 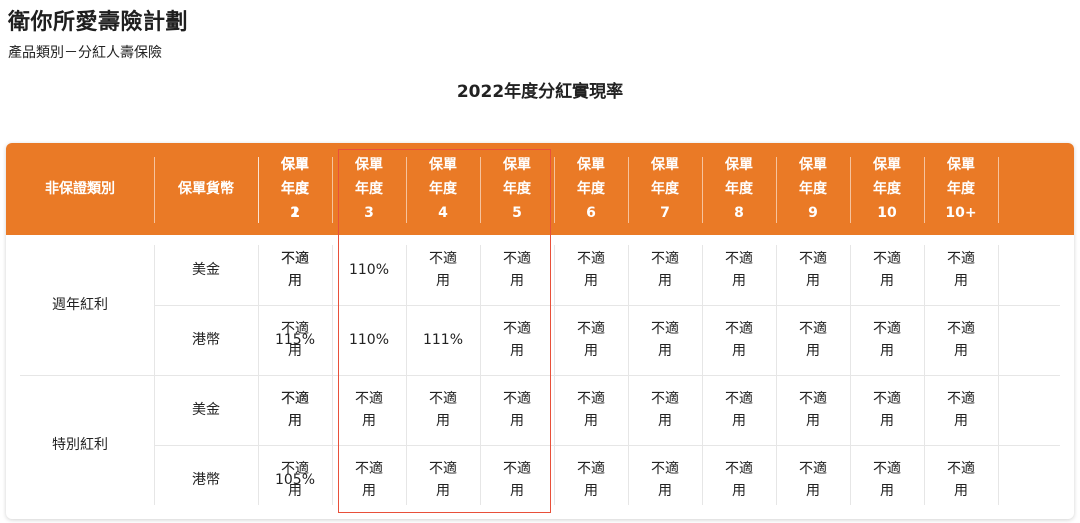 What do you see at coordinates (540, 375) in the screenshot?
I see `group-divider` at bounding box center [540, 375].